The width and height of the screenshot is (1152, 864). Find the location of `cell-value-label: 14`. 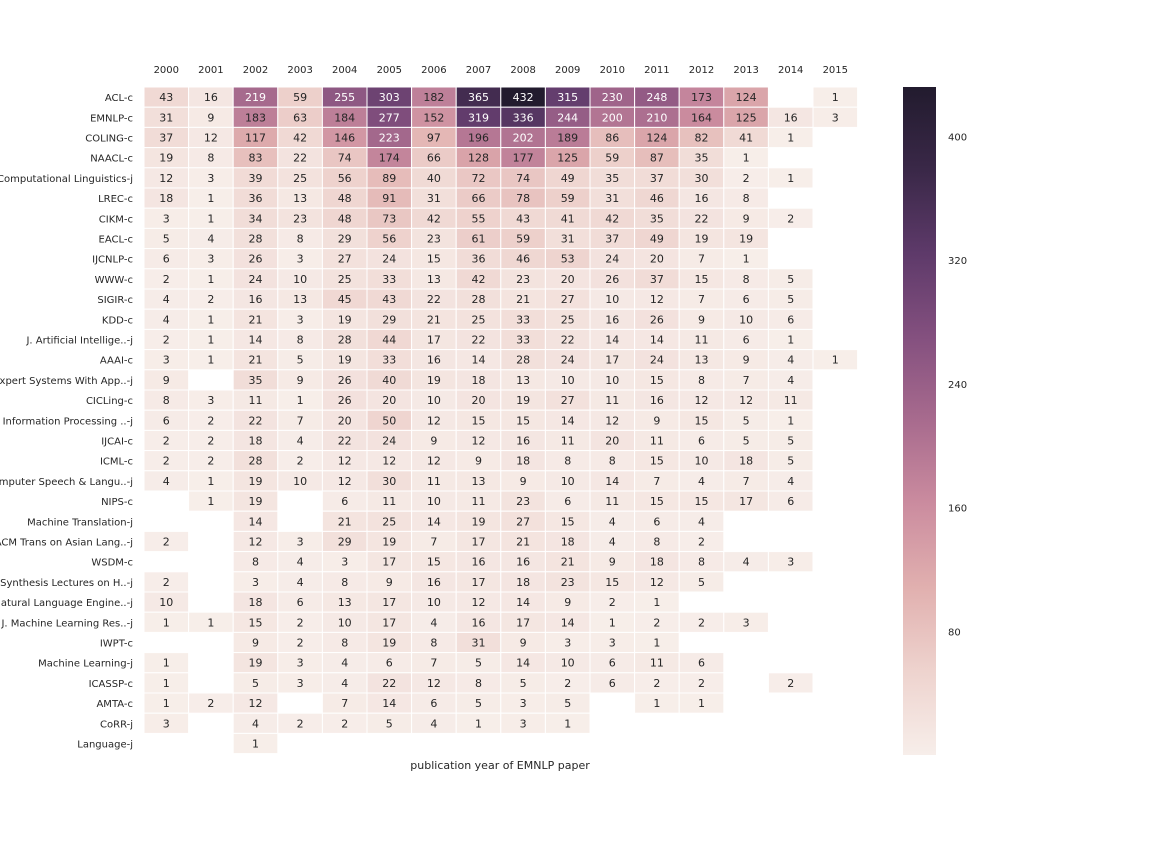

cell-value-label: 14 is located at coordinates (523, 602).